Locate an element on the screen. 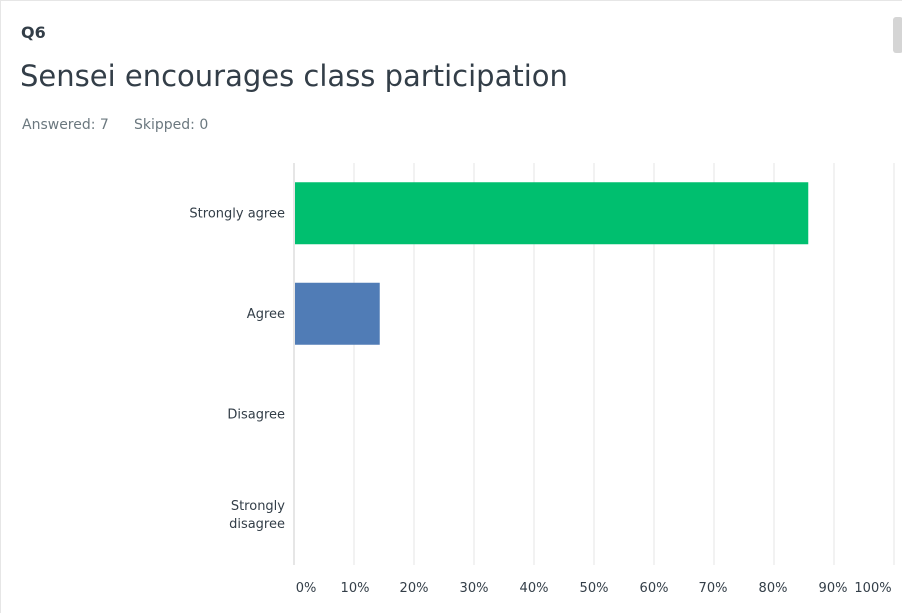  answered-count: Answered: 7 is located at coordinates (65, 125).